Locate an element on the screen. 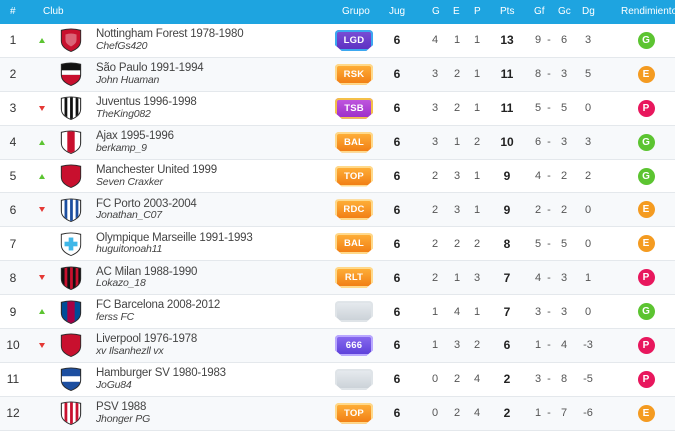 The image size is (675, 431). club-name: Olympique Marseille 1991-1993 is located at coordinates (174, 237).